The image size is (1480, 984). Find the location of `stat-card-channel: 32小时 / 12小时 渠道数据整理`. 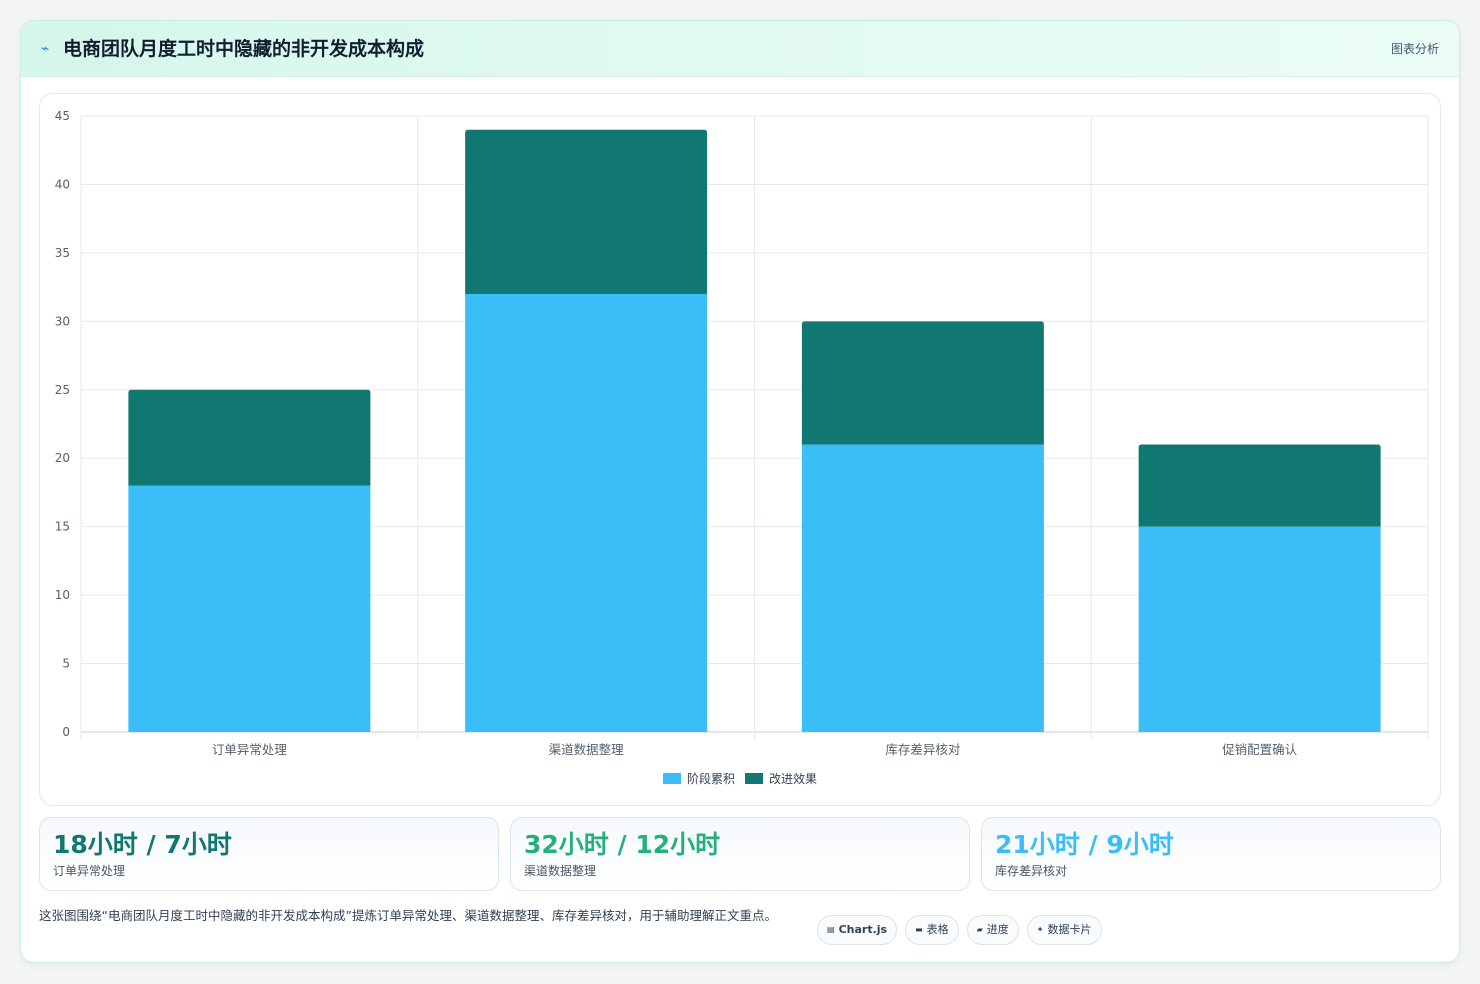

stat-card-channel: 32小时 / 12小时 渠道数据整理 is located at coordinates (740, 854).